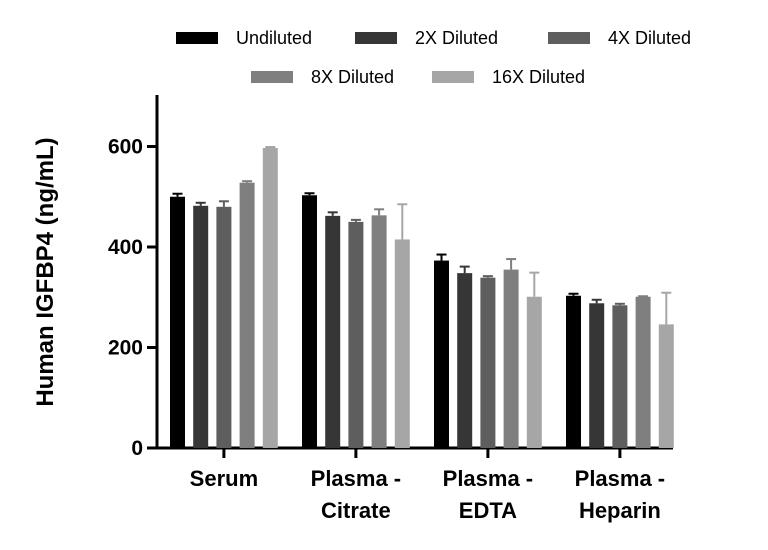  What do you see at coordinates (125, 247) in the screenshot?
I see `y-tick-label: 400` at bounding box center [125, 247].